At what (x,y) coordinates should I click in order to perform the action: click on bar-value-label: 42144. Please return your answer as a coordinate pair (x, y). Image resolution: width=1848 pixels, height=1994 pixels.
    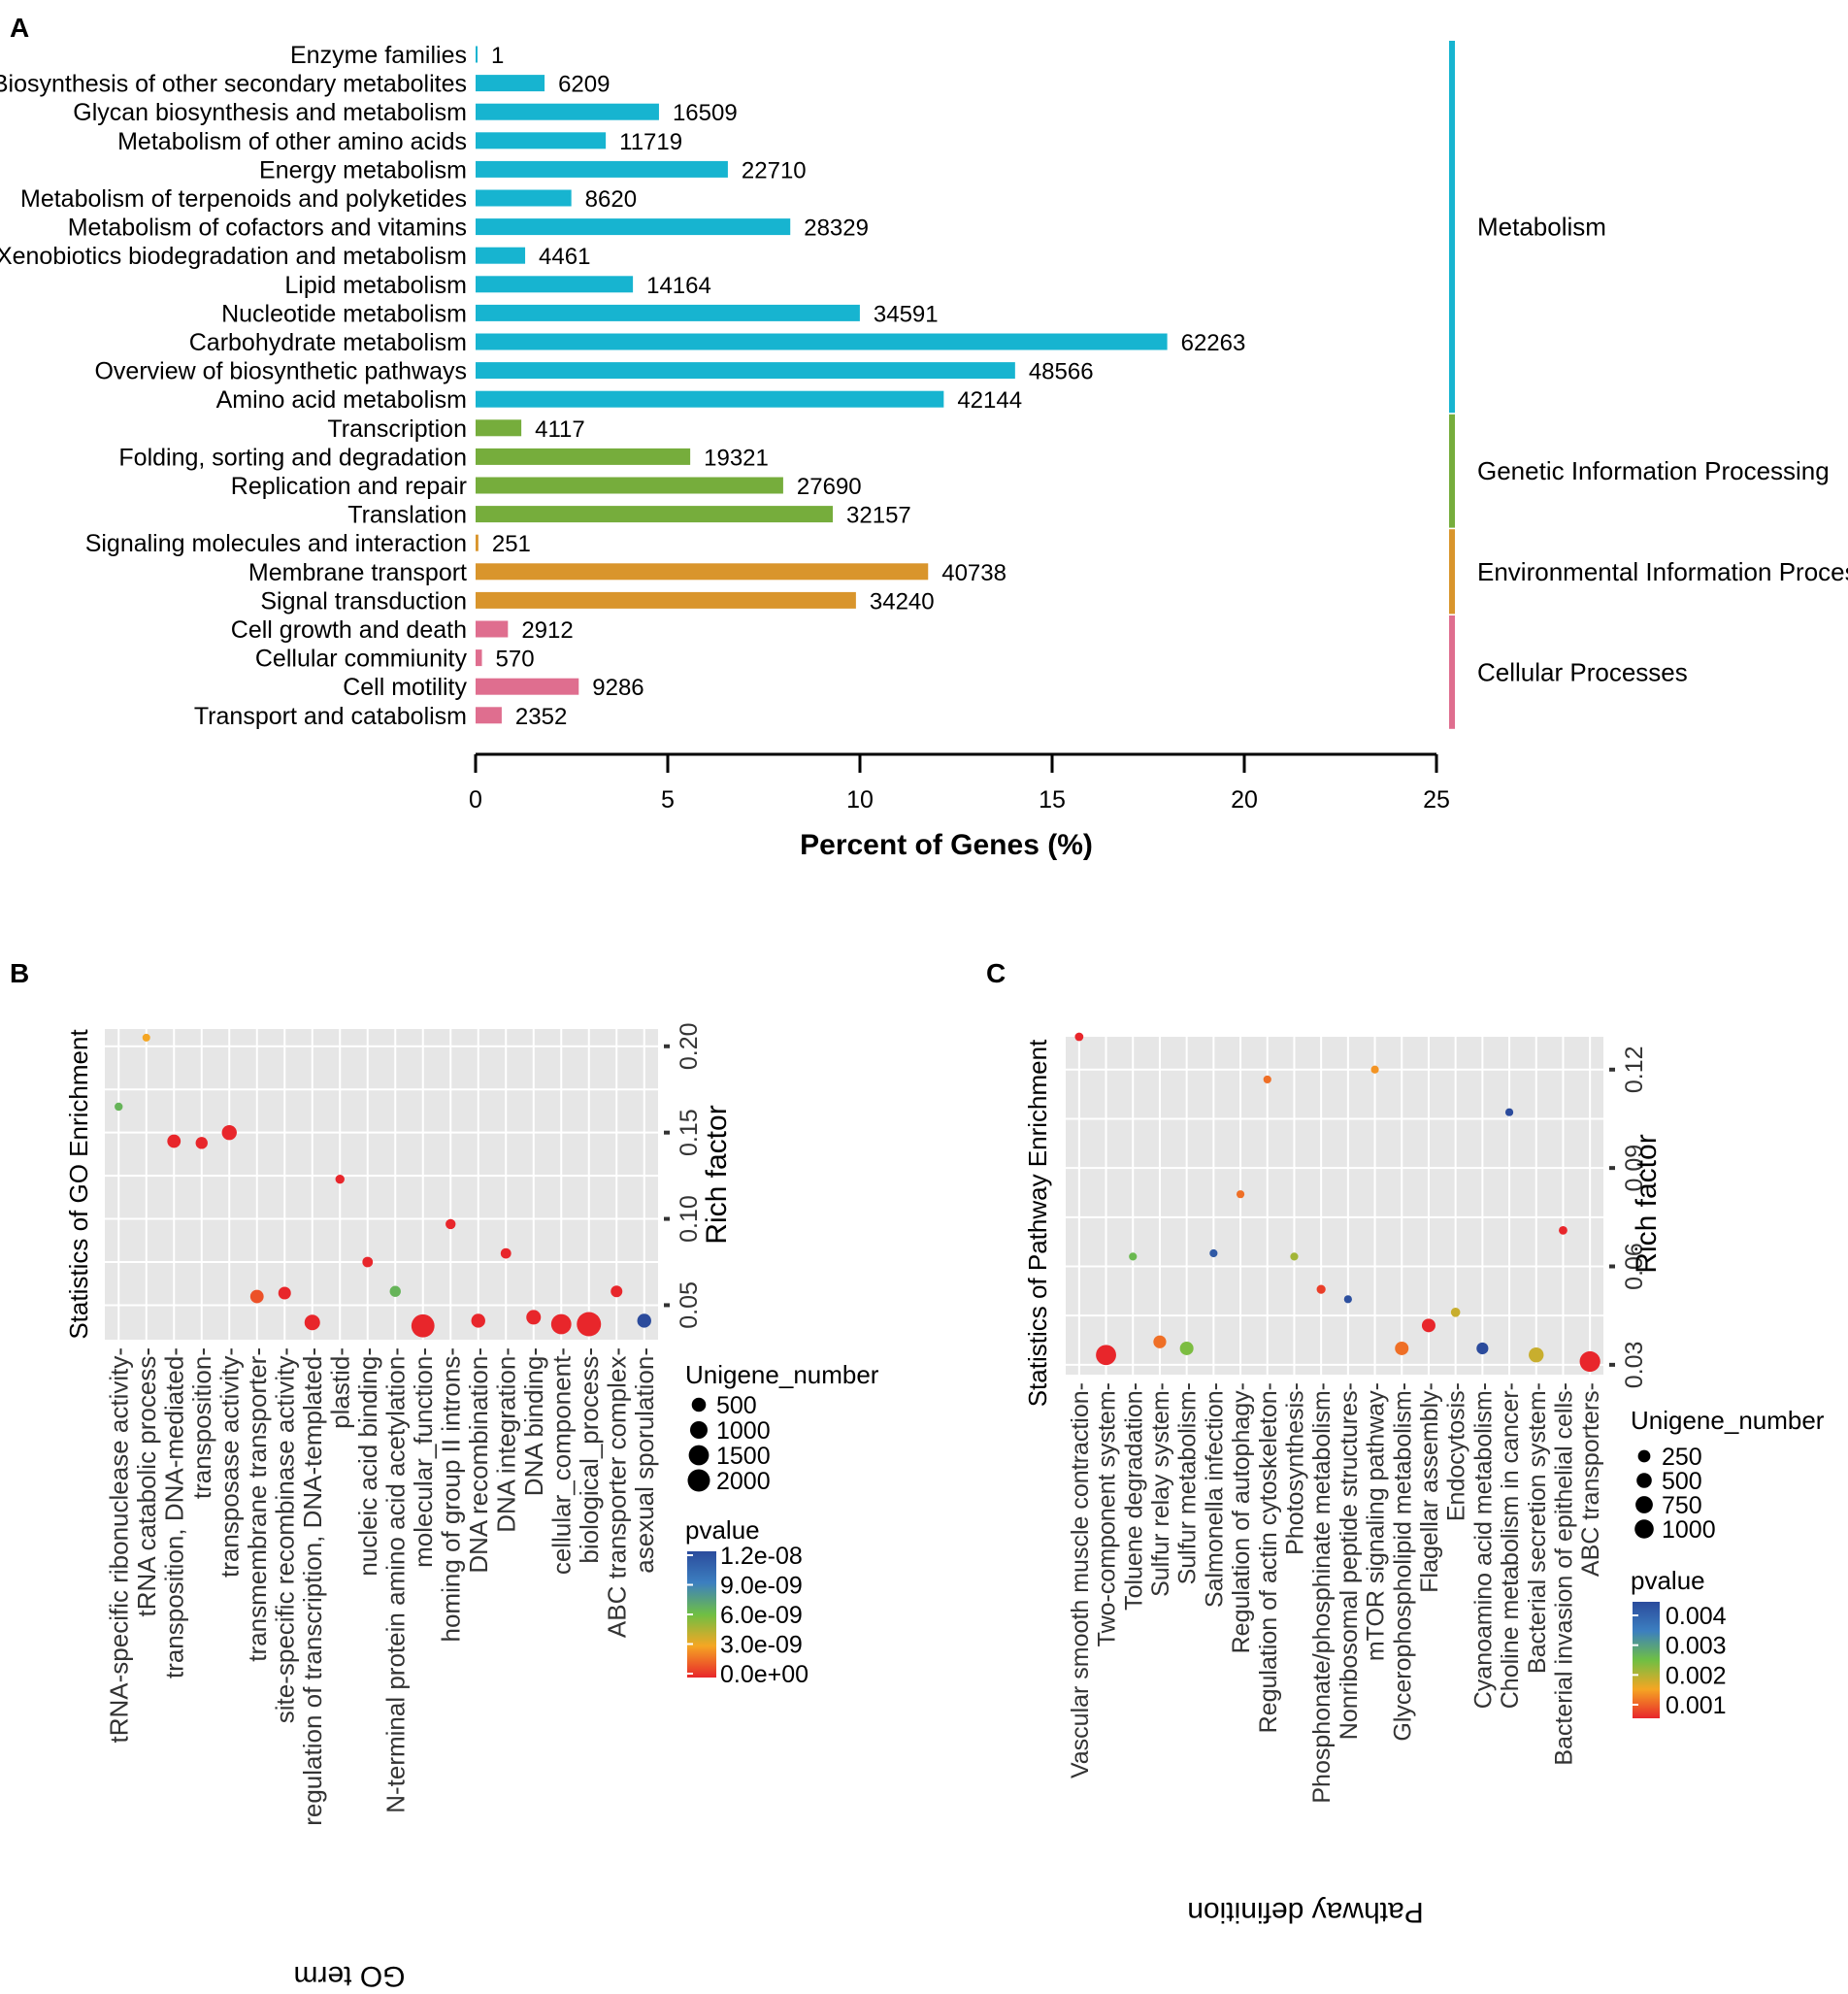
    Looking at the image, I should click on (989, 400).